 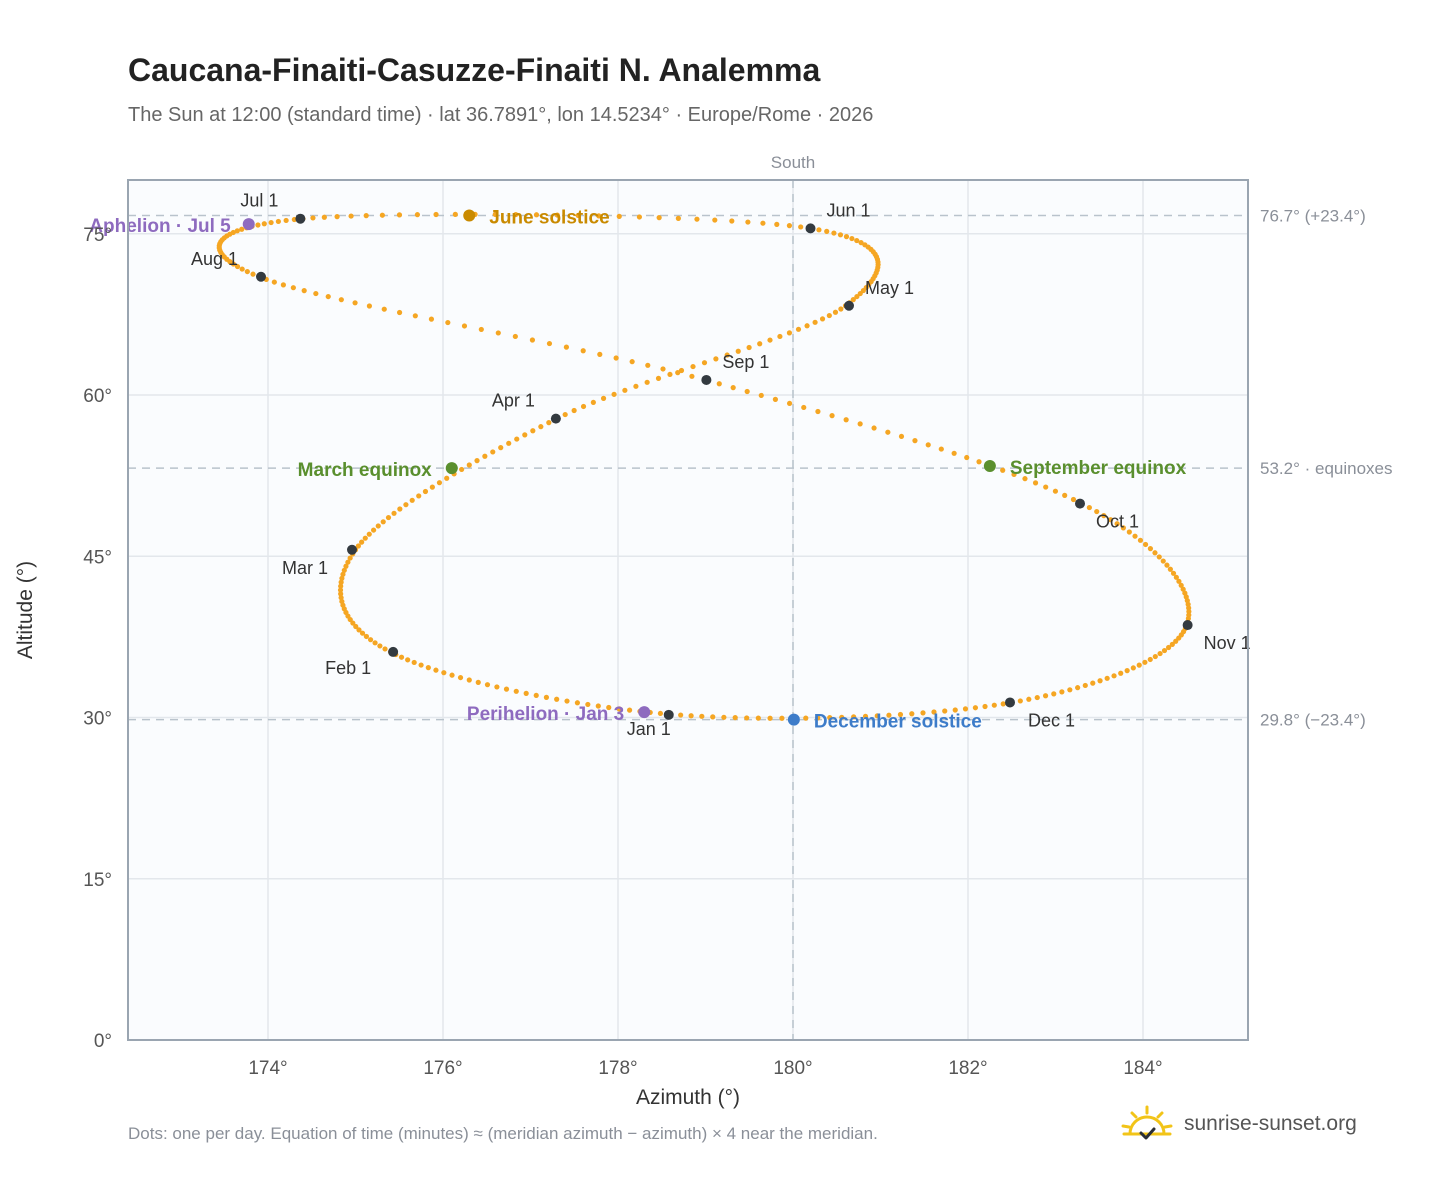 What do you see at coordinates (967, 1068) in the screenshot?
I see `x-tick-label: 182°` at bounding box center [967, 1068].